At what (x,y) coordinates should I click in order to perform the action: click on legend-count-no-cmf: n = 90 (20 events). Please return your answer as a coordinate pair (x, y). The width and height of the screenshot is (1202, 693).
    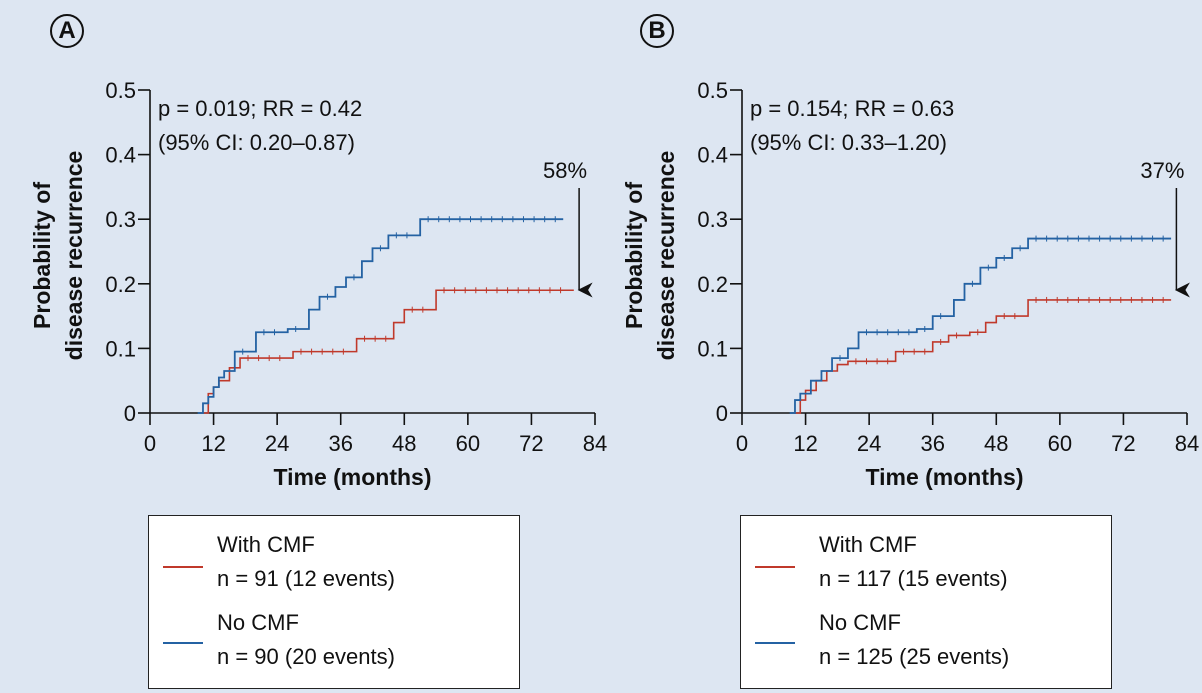
    Looking at the image, I should click on (306, 656).